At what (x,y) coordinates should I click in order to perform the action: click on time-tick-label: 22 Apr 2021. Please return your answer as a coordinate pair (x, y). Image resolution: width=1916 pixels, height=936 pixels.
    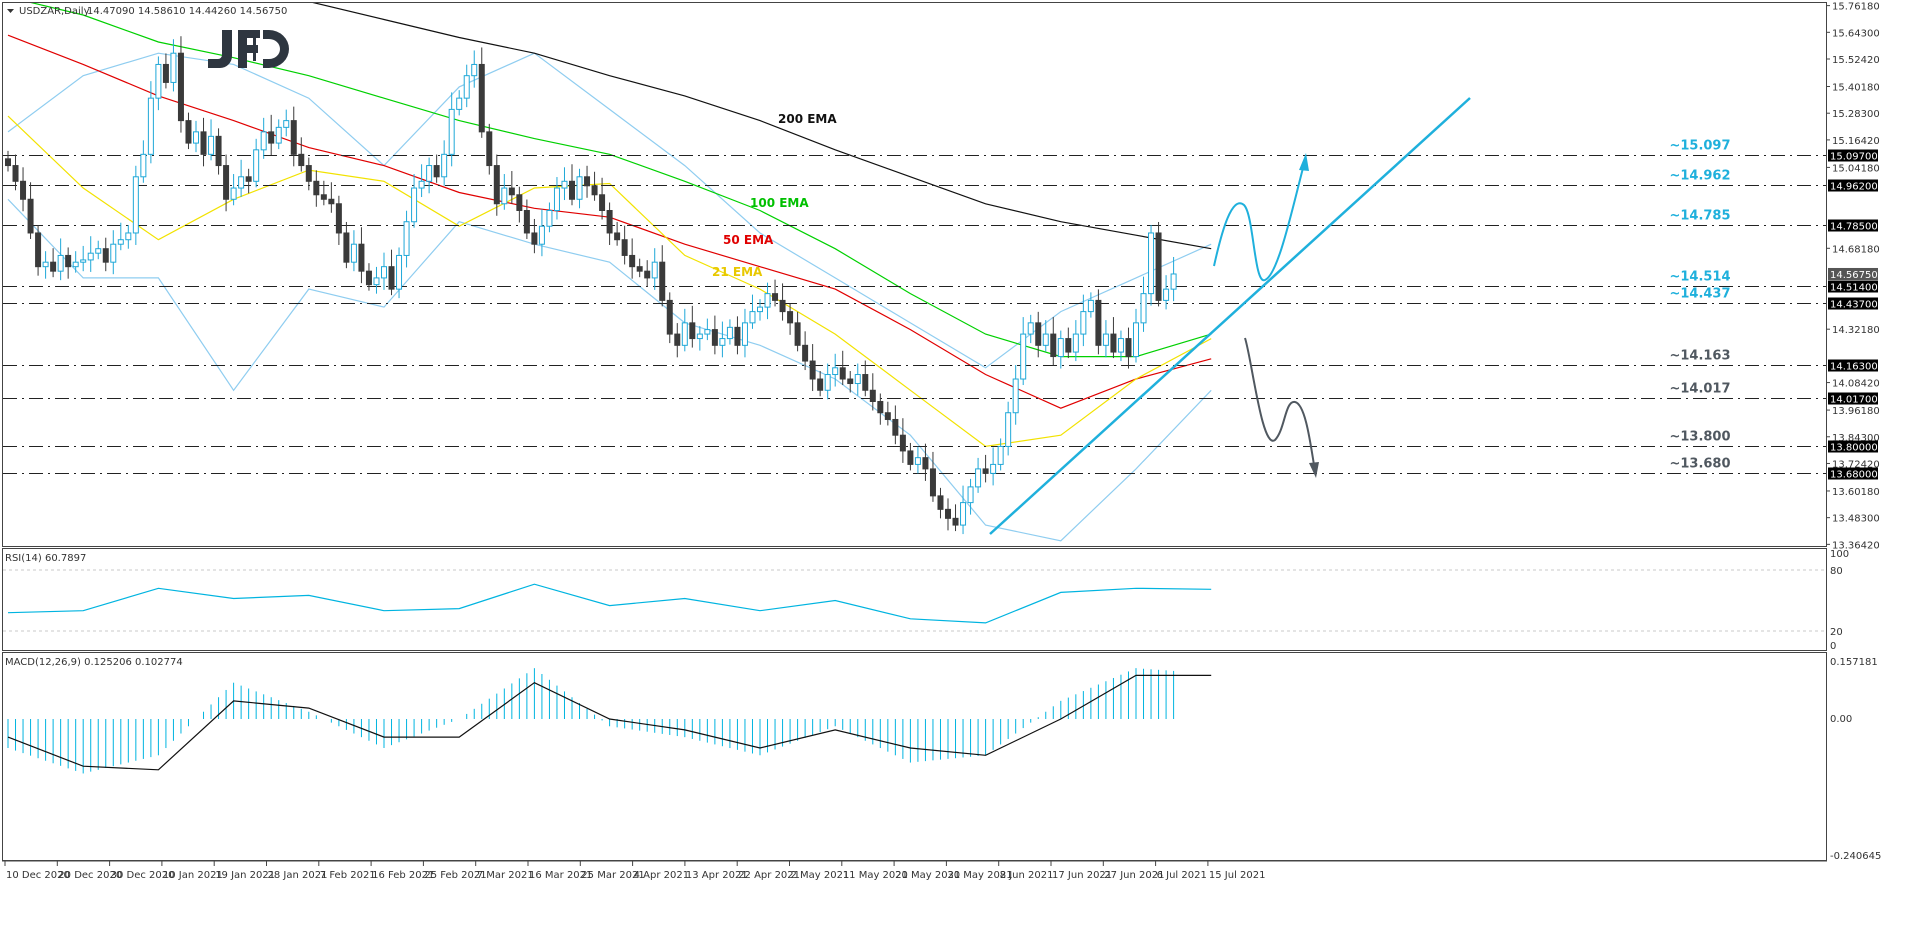
    Looking at the image, I should click on (769, 875).